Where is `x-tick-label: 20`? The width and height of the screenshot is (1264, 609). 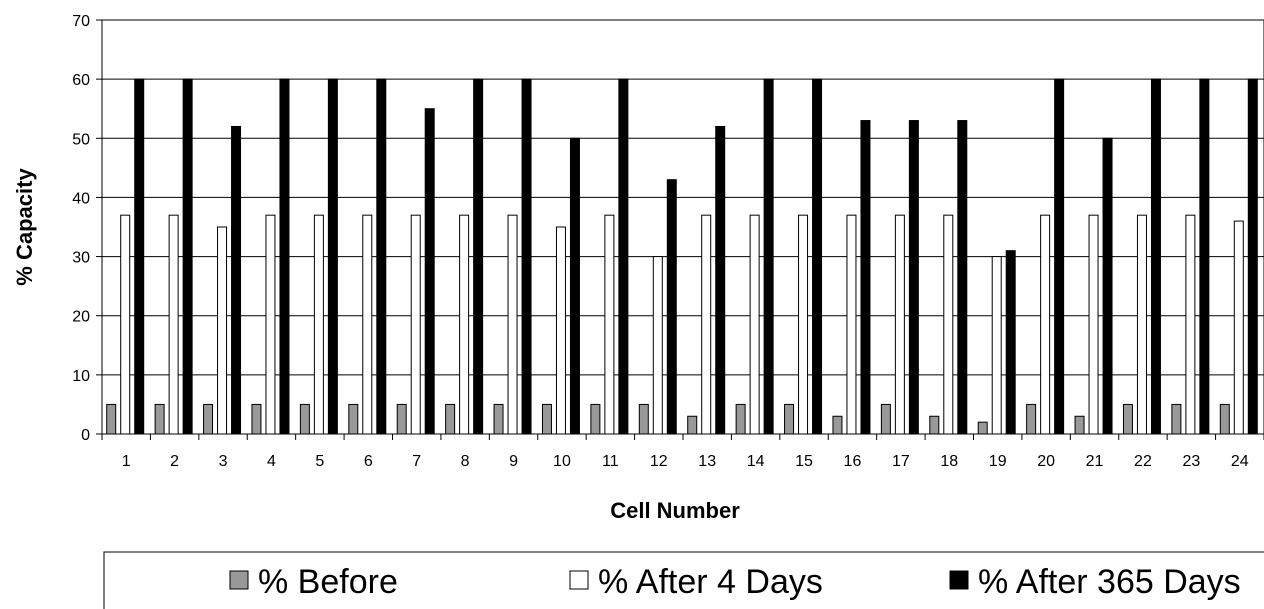 x-tick-label: 20 is located at coordinates (1046, 461).